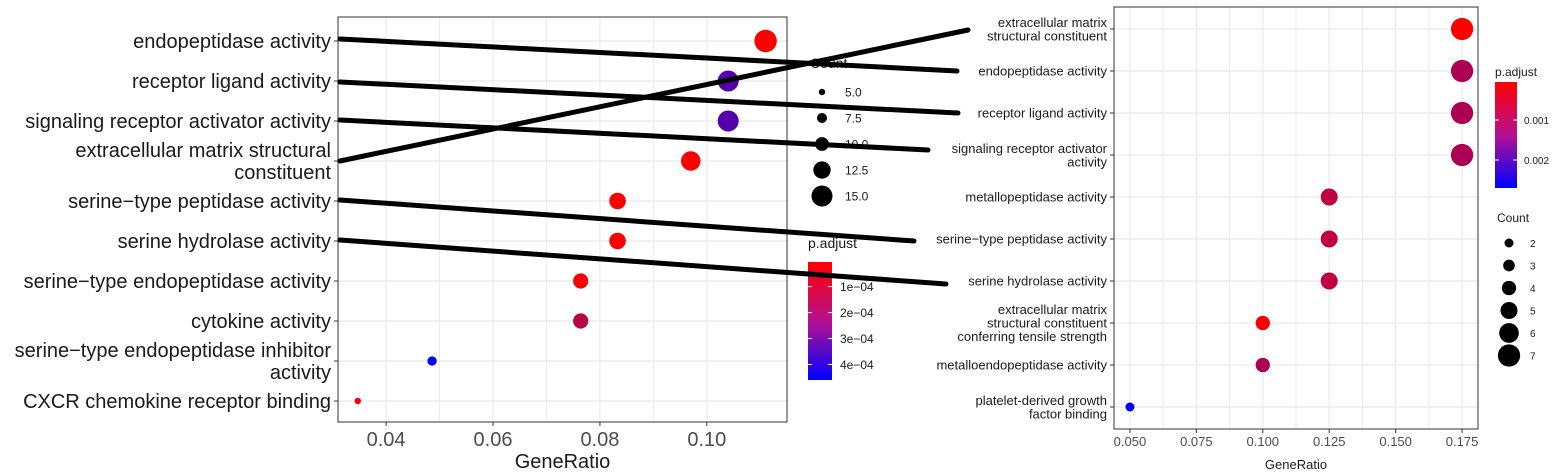  What do you see at coordinates (1533, 289) in the screenshot?
I see `count-legend-label: 4` at bounding box center [1533, 289].